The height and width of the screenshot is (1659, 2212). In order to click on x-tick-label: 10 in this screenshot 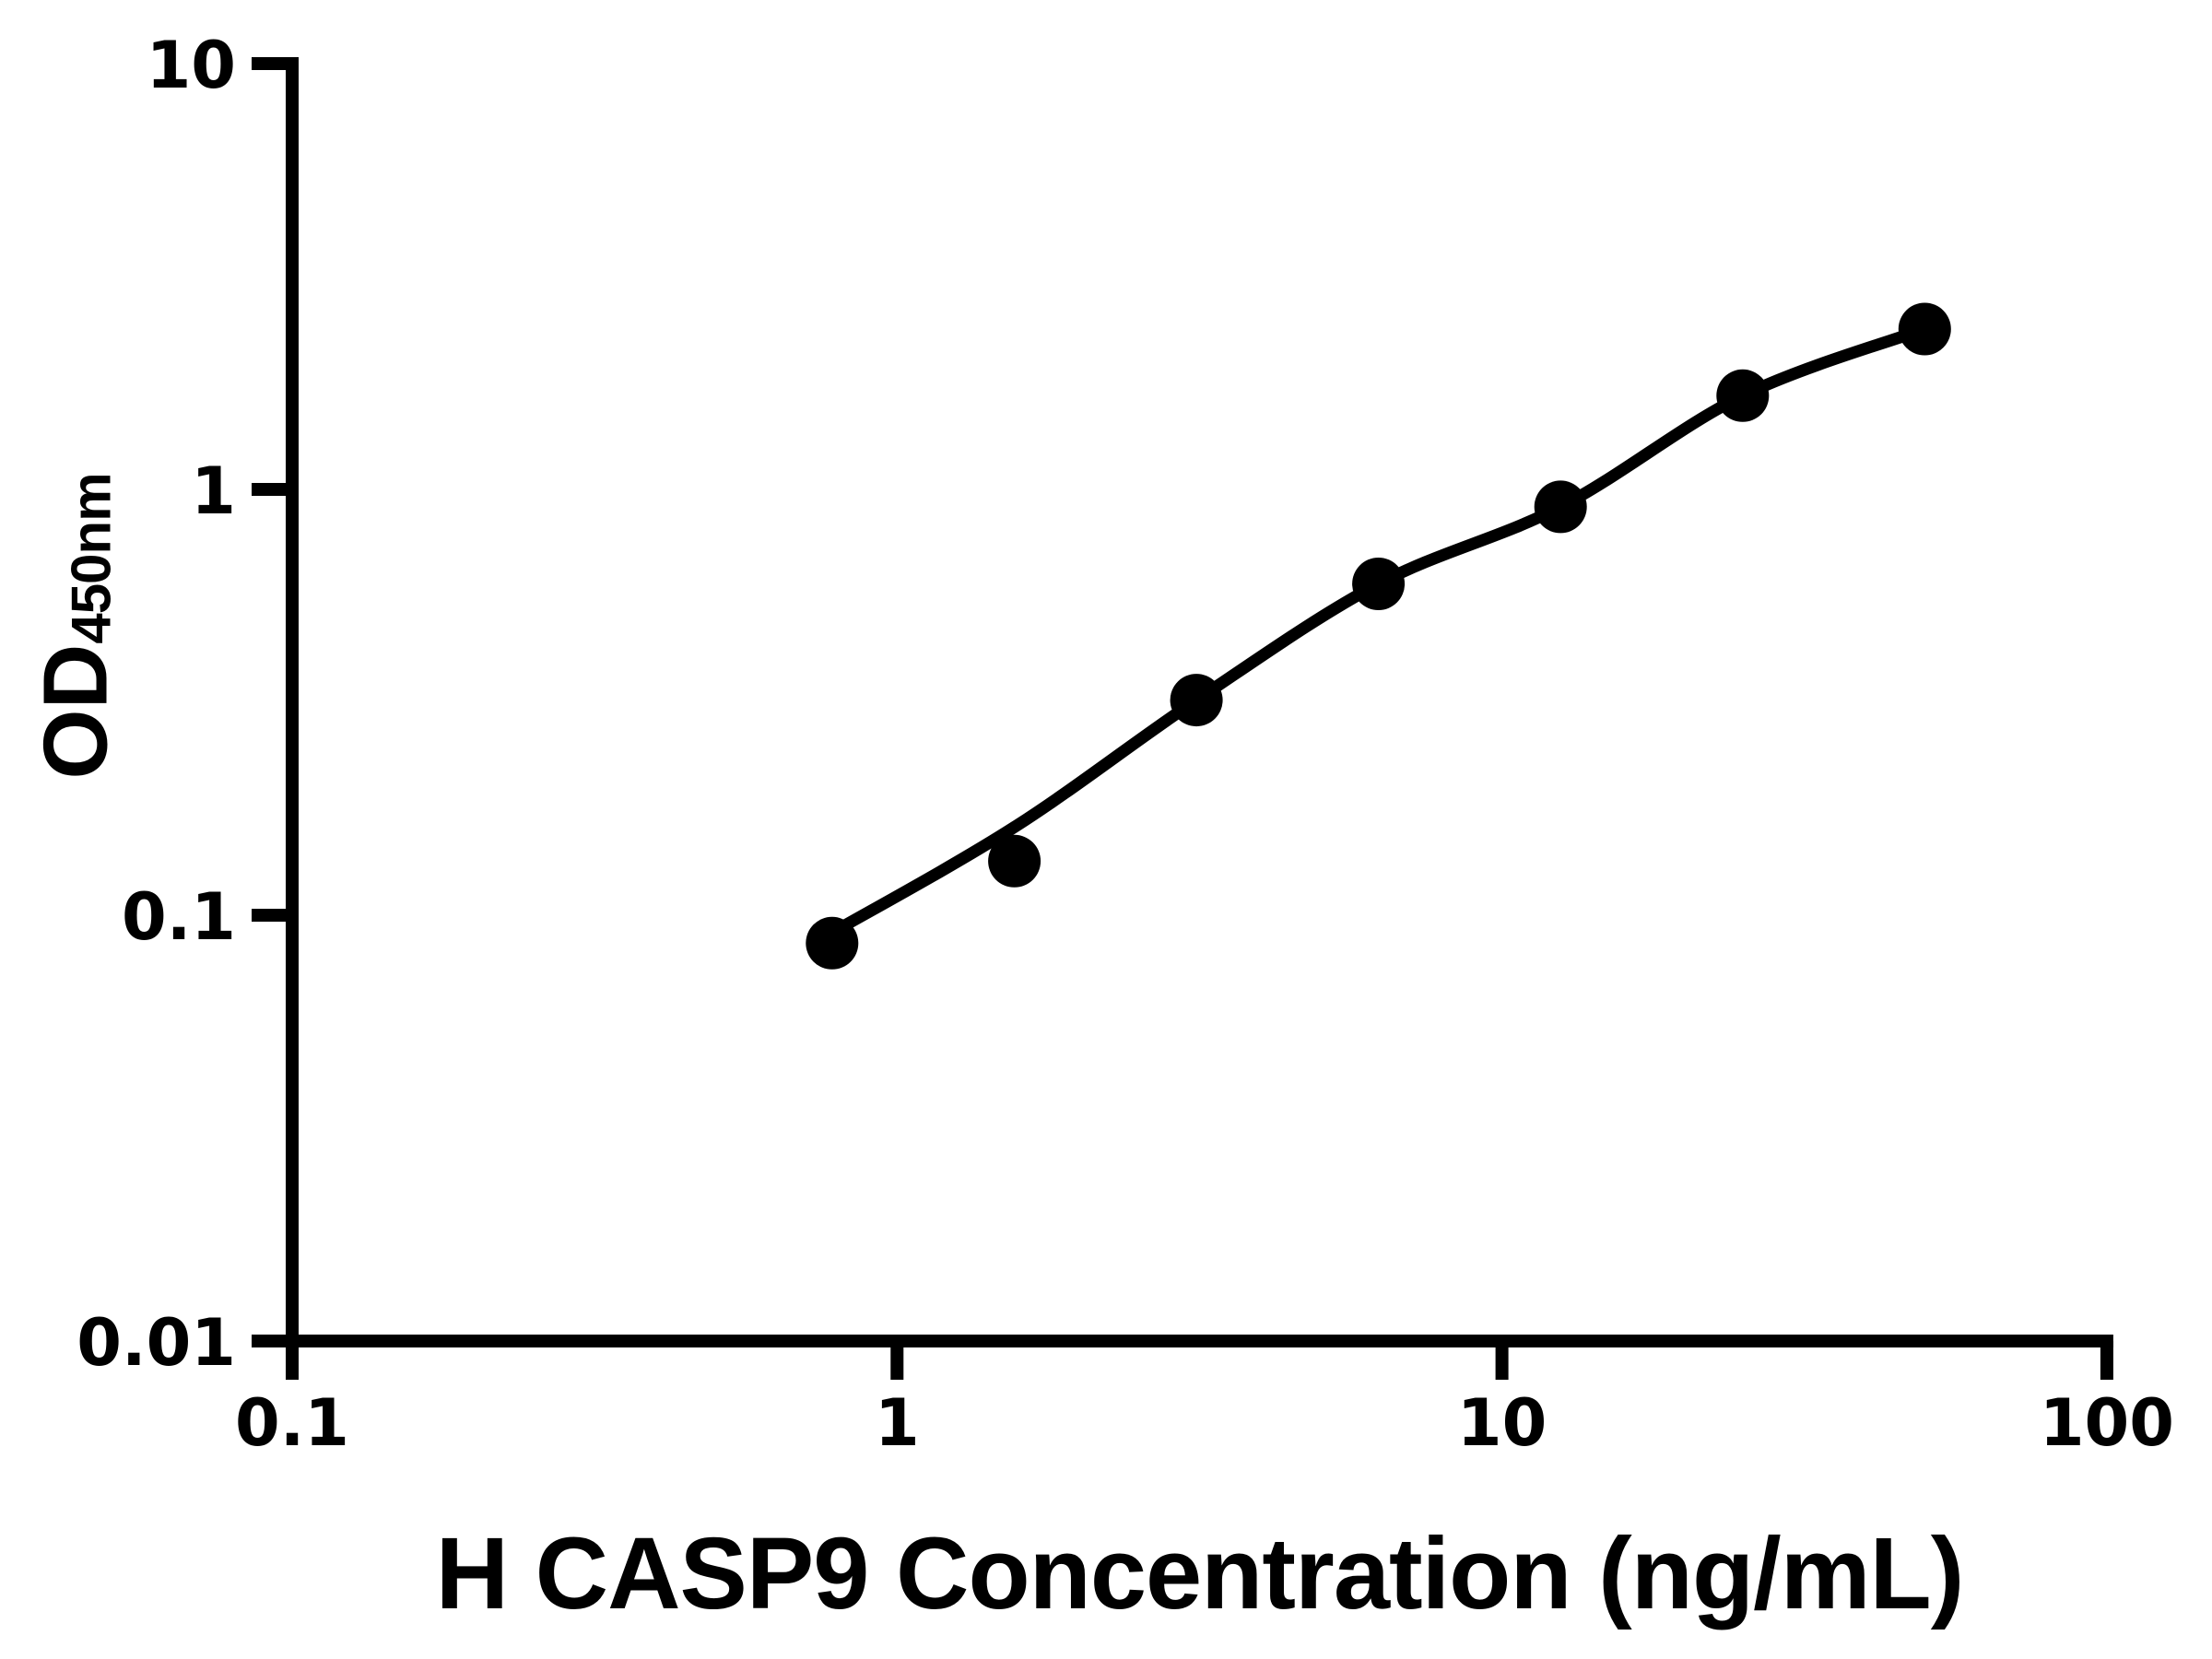, I will do `click(1502, 1423)`.